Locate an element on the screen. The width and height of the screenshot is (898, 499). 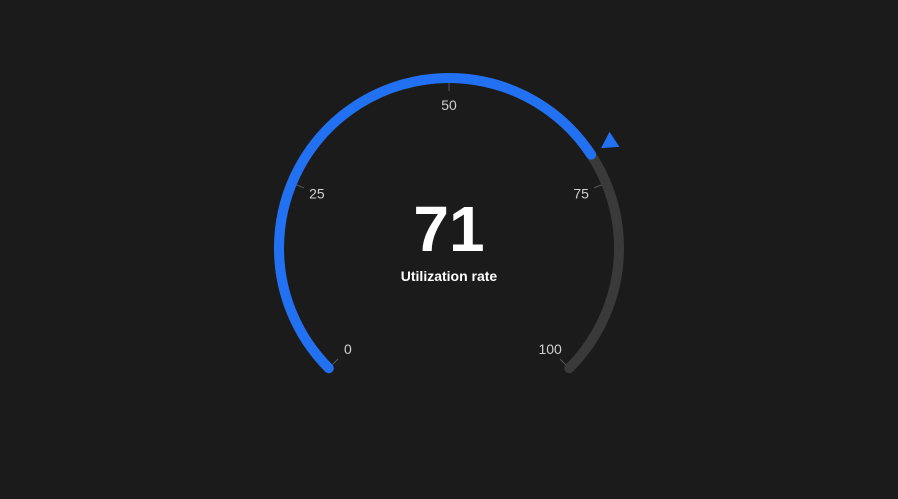
gauge-tick-label: 0 is located at coordinates (348, 349).